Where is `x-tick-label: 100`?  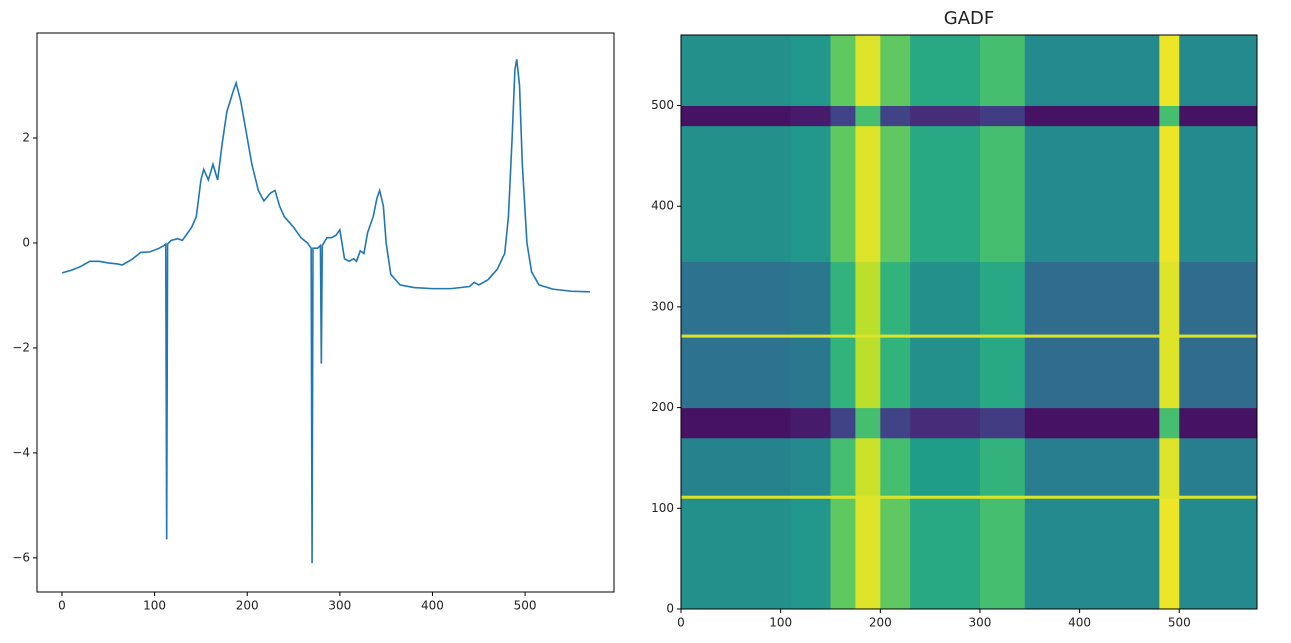 x-tick-label: 100 is located at coordinates (780, 623).